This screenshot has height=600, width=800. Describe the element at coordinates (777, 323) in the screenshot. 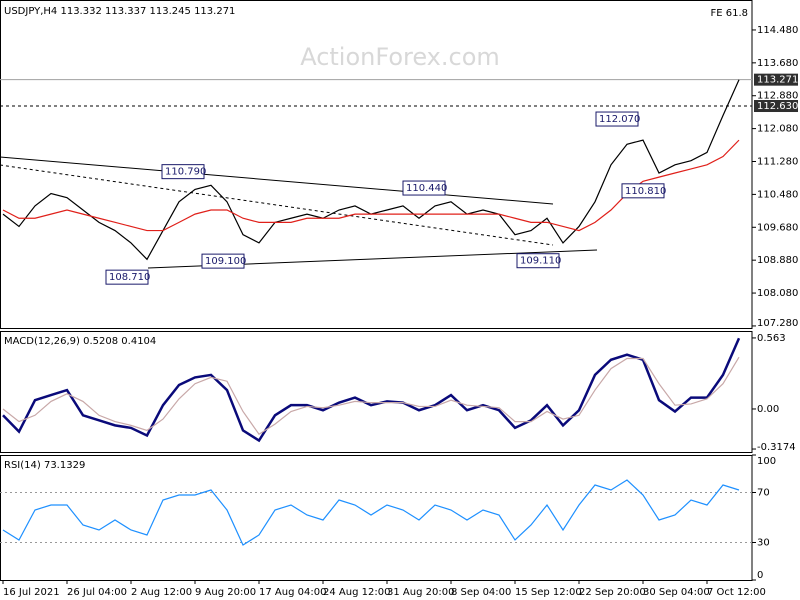

I see `y-tick-label: 107.280` at that location.